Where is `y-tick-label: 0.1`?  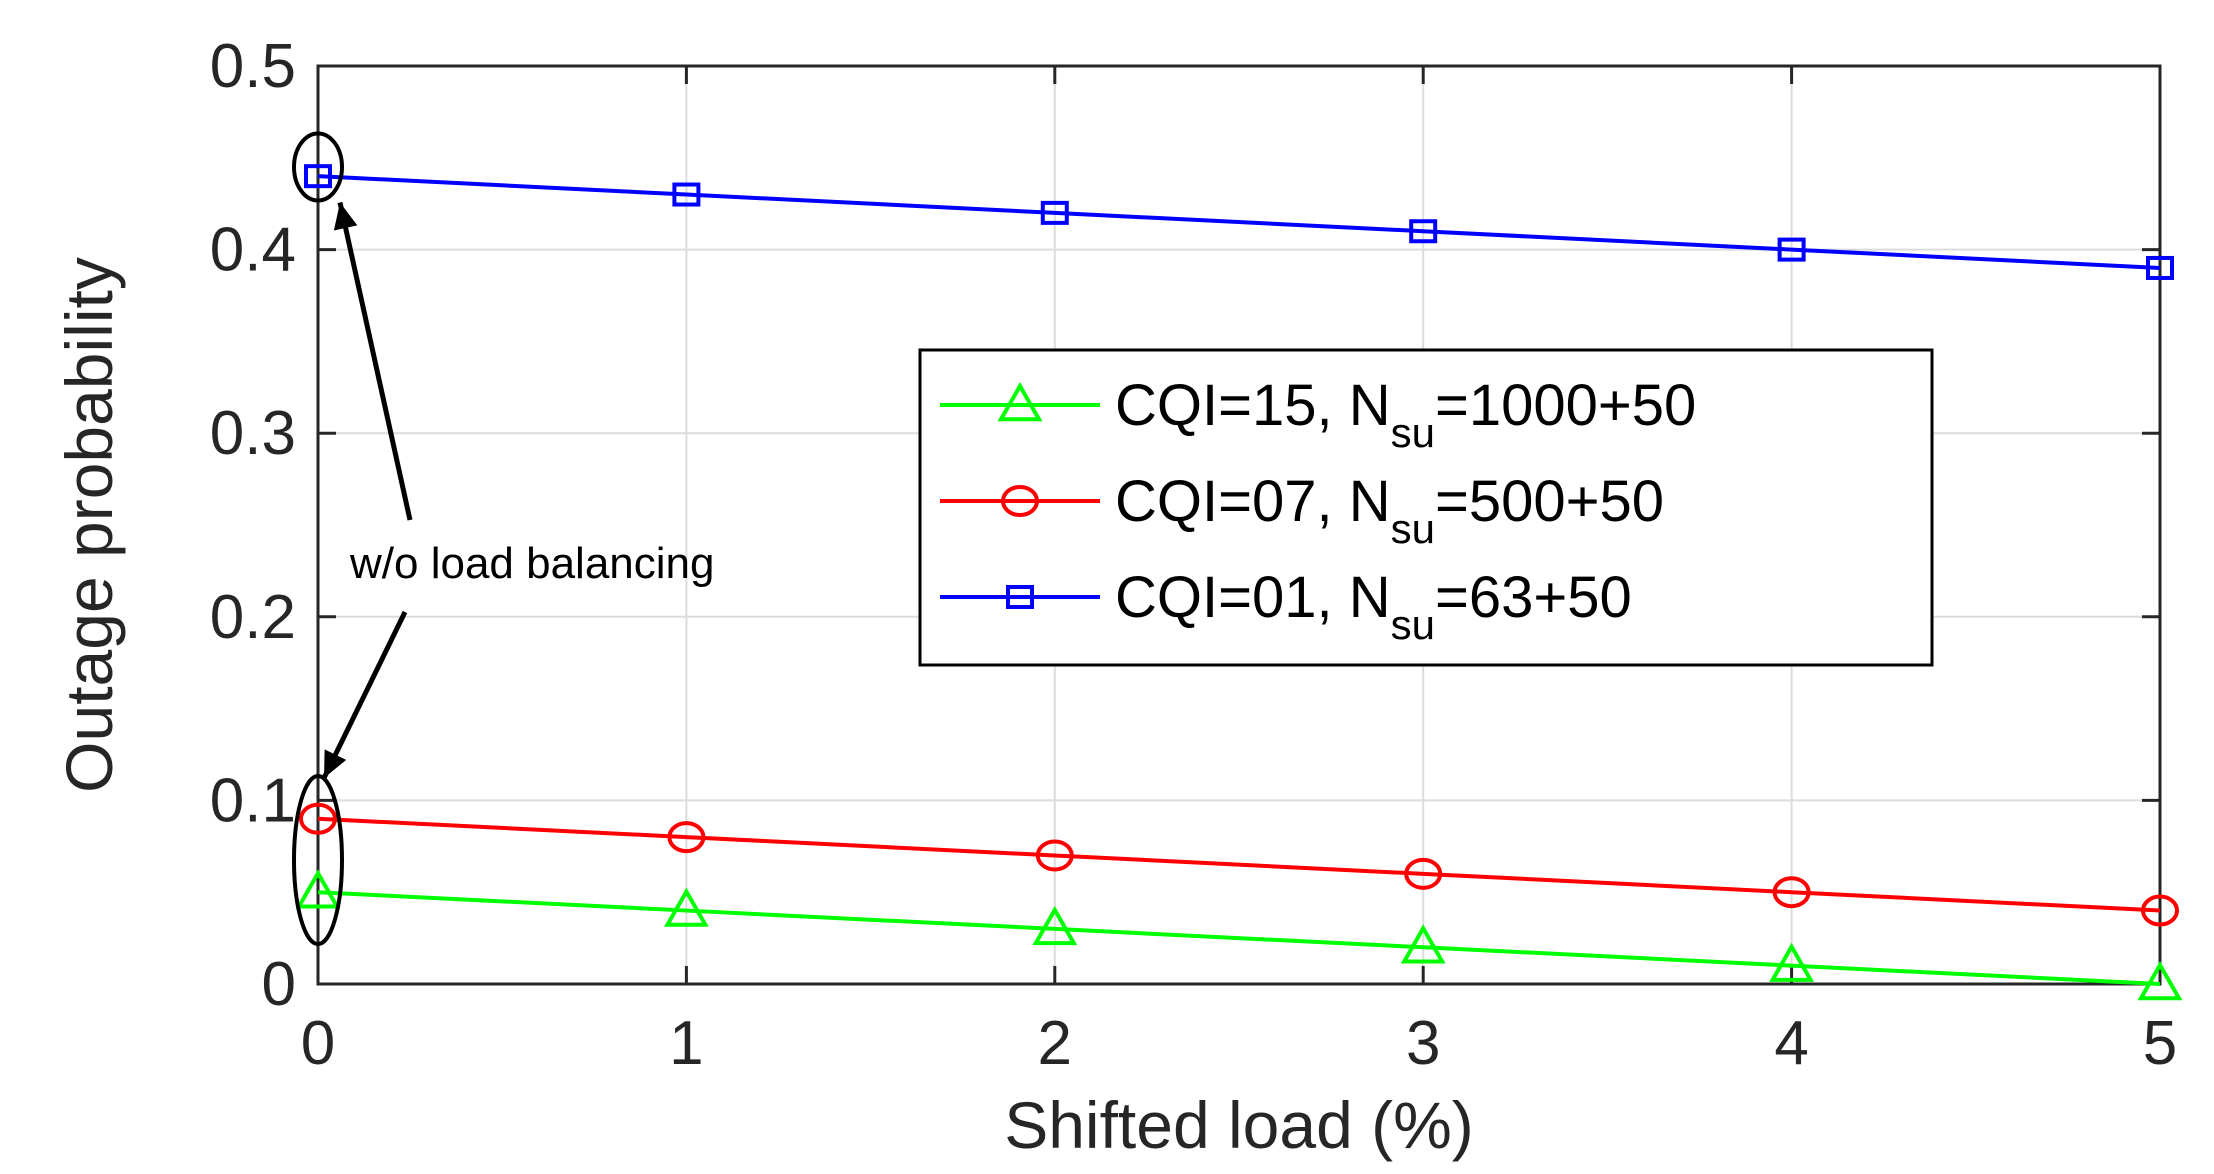 y-tick-label: 0.1 is located at coordinates (253, 800).